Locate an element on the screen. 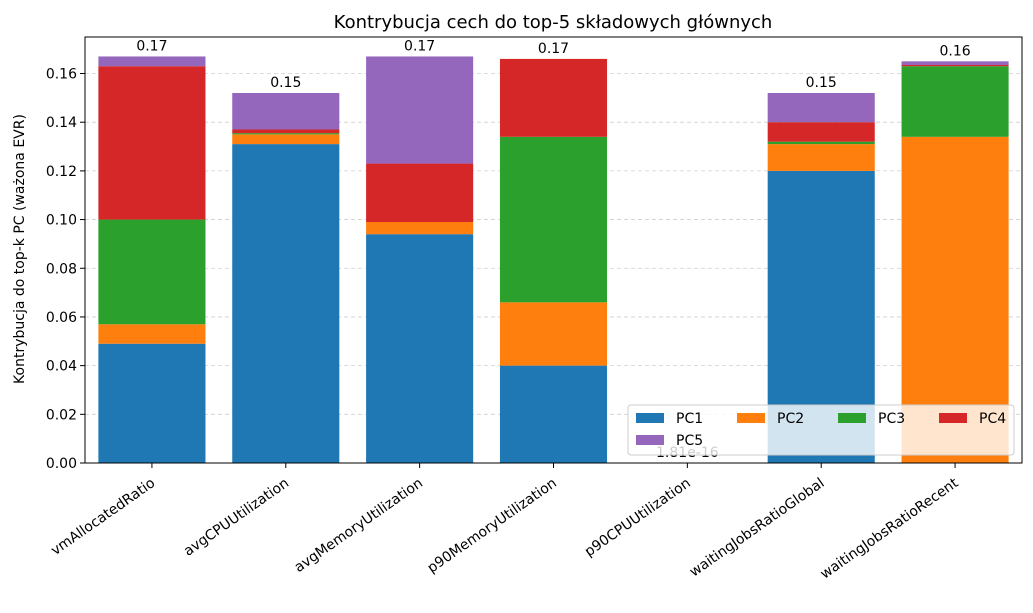 The height and width of the screenshot is (613, 1033). x-tick-label: avgMemoryUtilization is located at coordinates (359, 525).